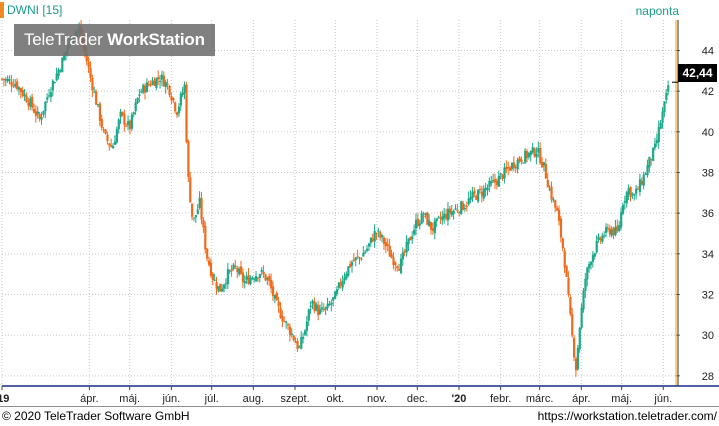 The height and width of the screenshot is (426, 719). What do you see at coordinates (627, 416) in the screenshot?
I see `source-url: https://workstation.teletrader.com/` at bounding box center [627, 416].